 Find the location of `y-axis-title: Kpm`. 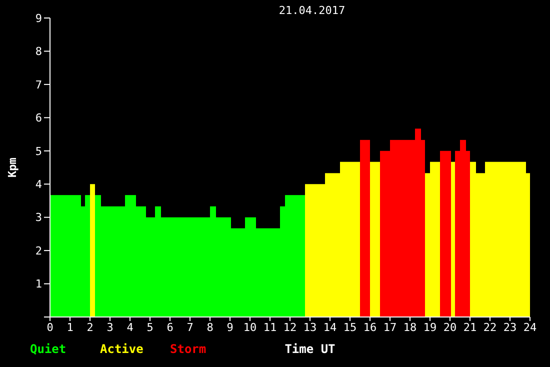

y-axis-title: Kpm is located at coordinates (12, 167).